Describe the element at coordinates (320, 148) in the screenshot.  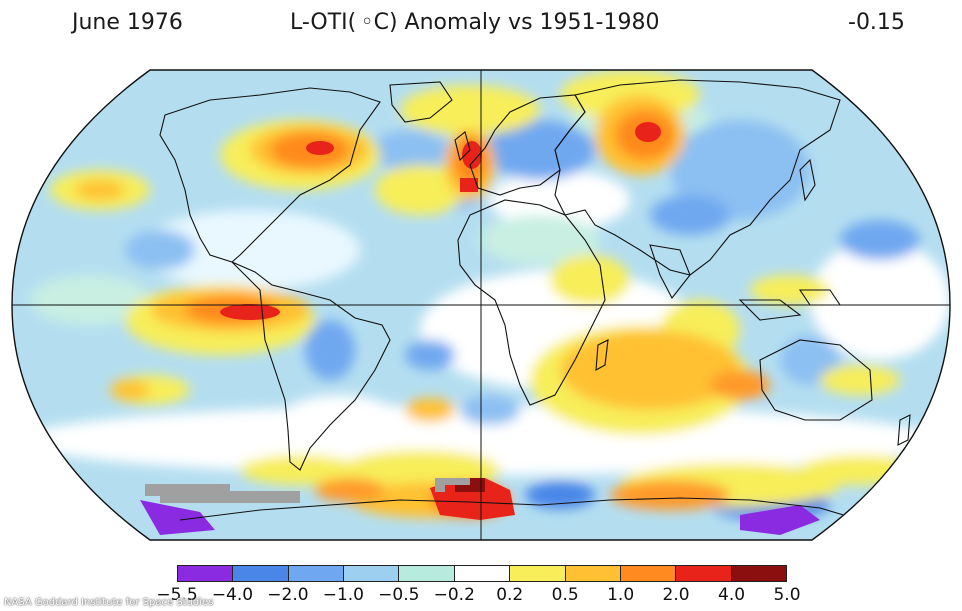
I see `hotspot-canada` at that location.